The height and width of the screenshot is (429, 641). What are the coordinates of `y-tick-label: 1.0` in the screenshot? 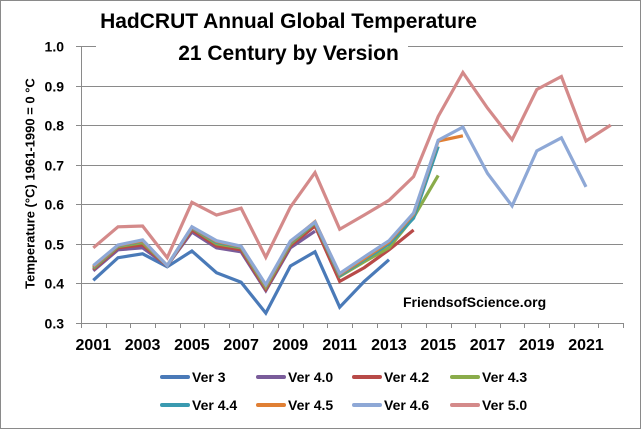 It's located at (55, 47).